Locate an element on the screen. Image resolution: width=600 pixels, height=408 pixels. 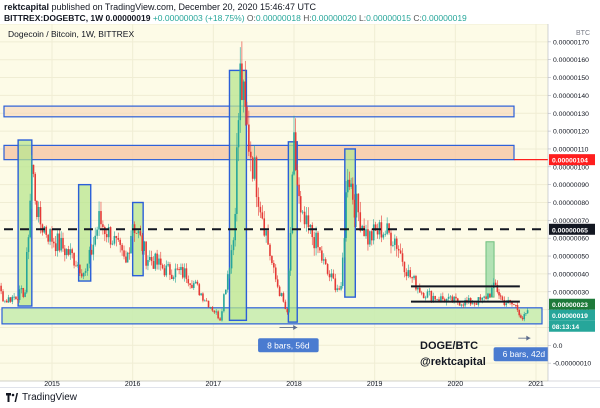
y-tick-label: 0.00000130 is located at coordinates (571, 114).